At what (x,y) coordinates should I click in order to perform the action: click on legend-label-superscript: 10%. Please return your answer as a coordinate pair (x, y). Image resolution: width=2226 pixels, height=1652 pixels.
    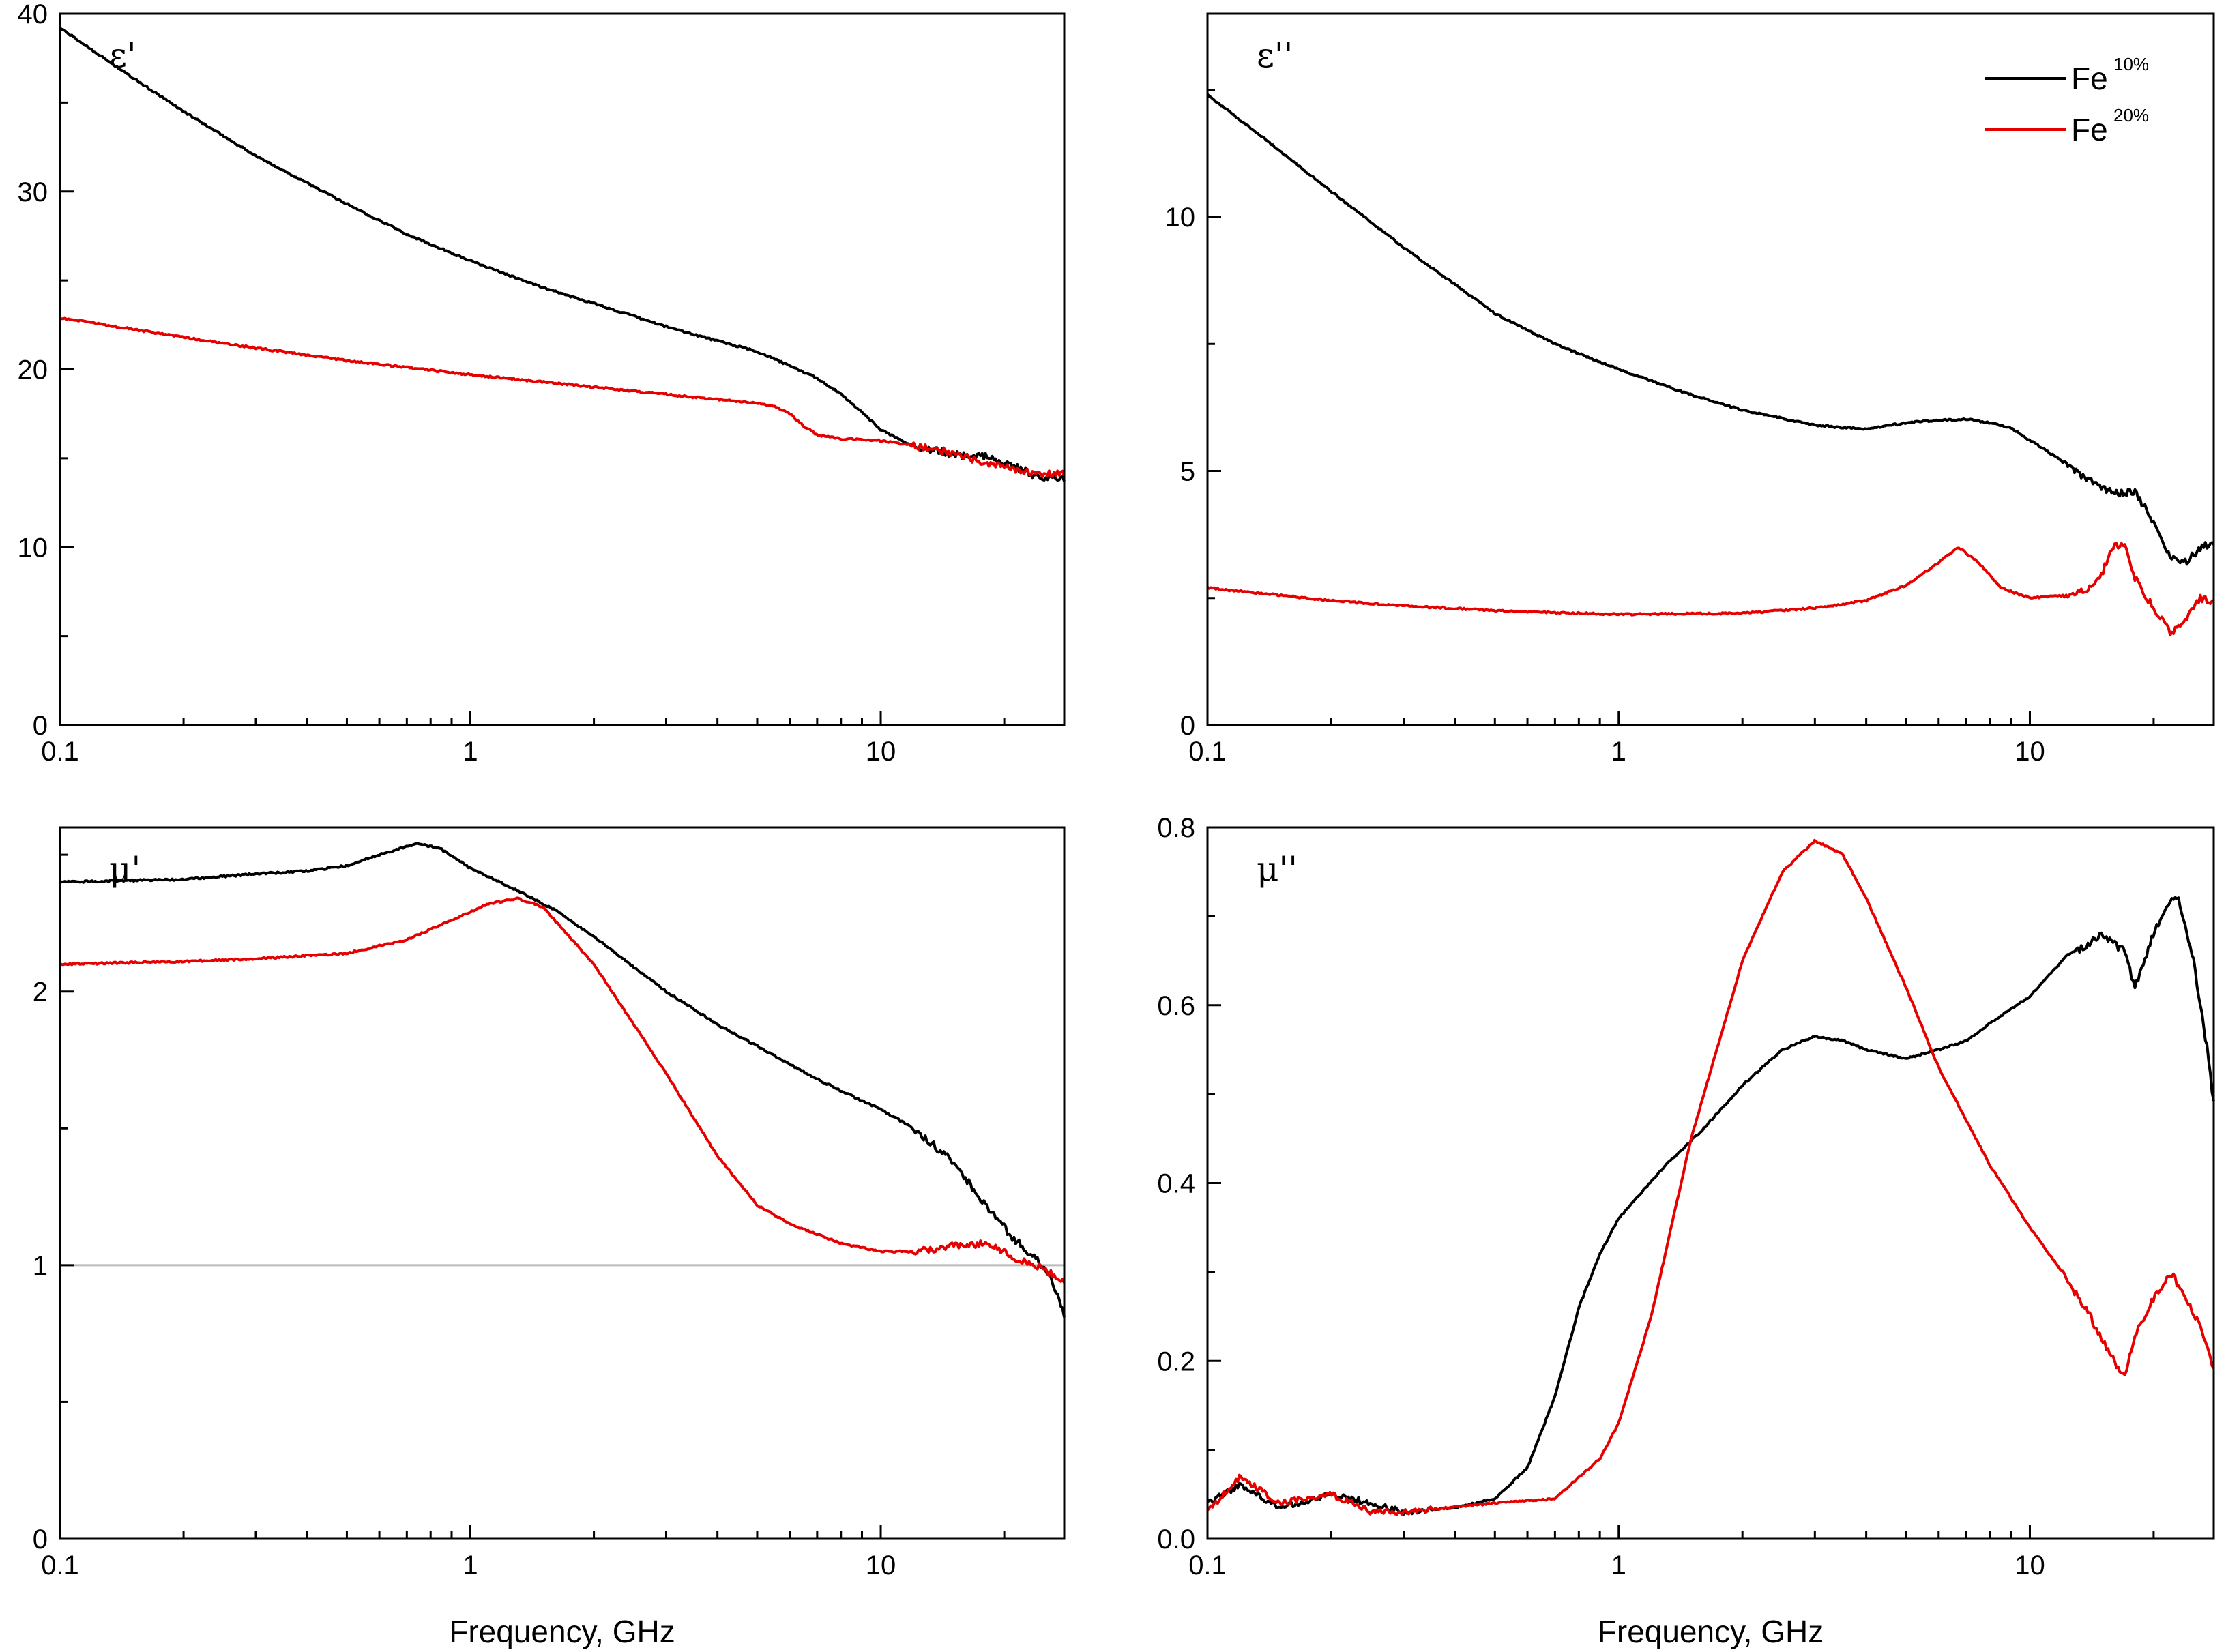
    Looking at the image, I should click on (2131, 64).